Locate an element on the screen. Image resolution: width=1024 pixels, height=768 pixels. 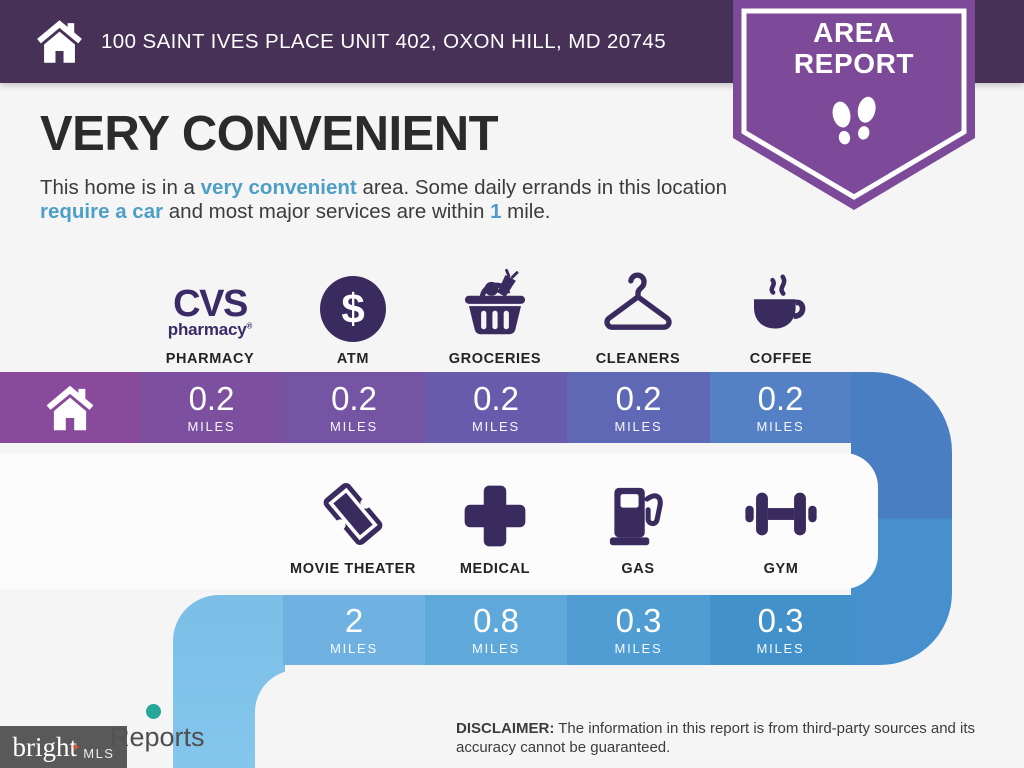
summary-highlight-3: 1 is located at coordinates (496, 211).